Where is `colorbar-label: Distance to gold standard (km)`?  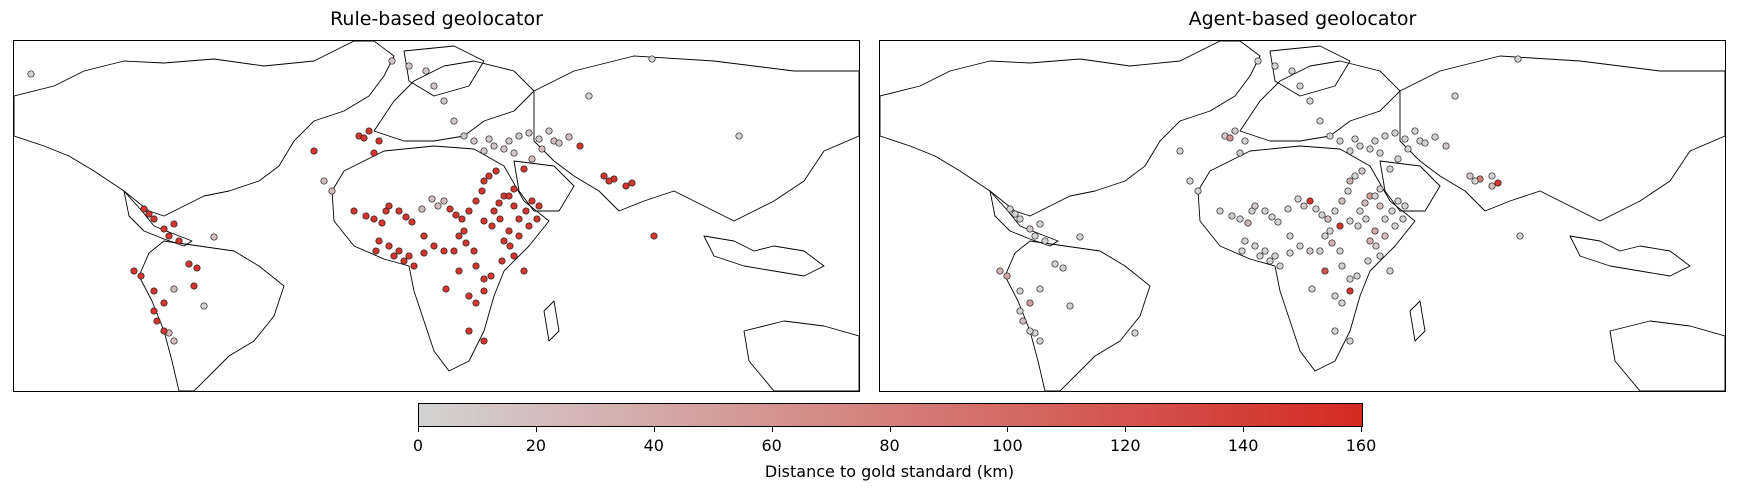
colorbar-label: Distance to gold standard (km) is located at coordinates (889, 471).